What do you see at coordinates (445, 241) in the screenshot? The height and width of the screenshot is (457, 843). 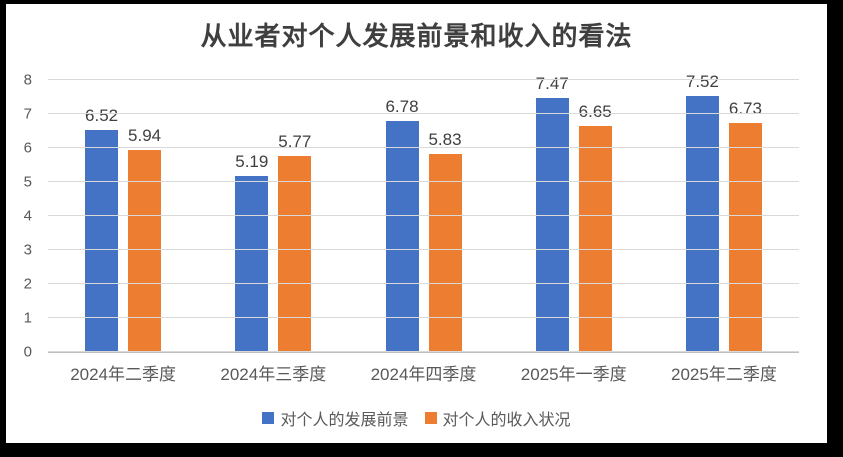 I see `bar-对个人的收入状况-2024年四季度: 5.83` at bounding box center [445, 241].